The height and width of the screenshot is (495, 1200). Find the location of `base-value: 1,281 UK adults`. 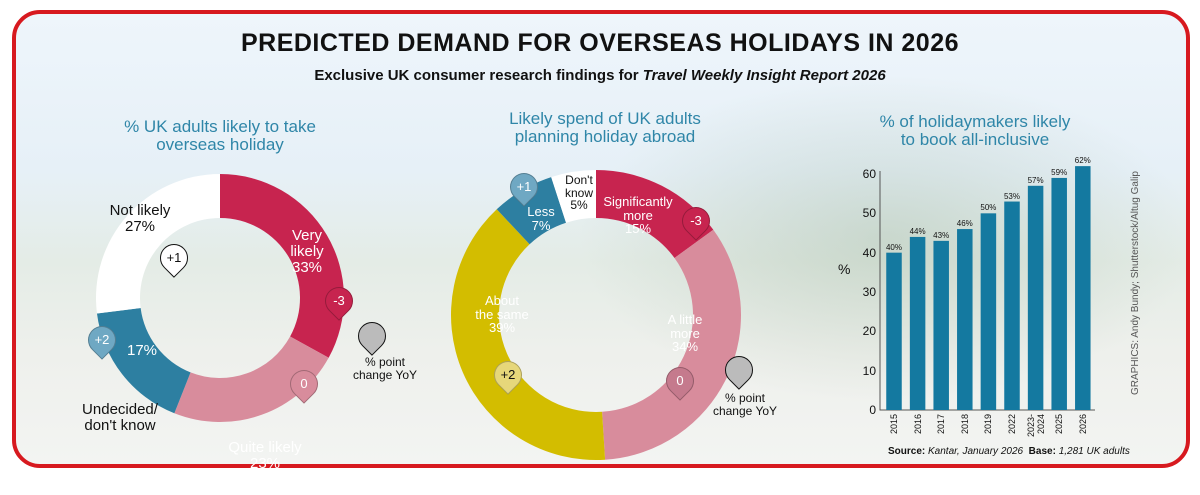

base-value: 1,281 UK adults is located at coordinates (1094, 451).